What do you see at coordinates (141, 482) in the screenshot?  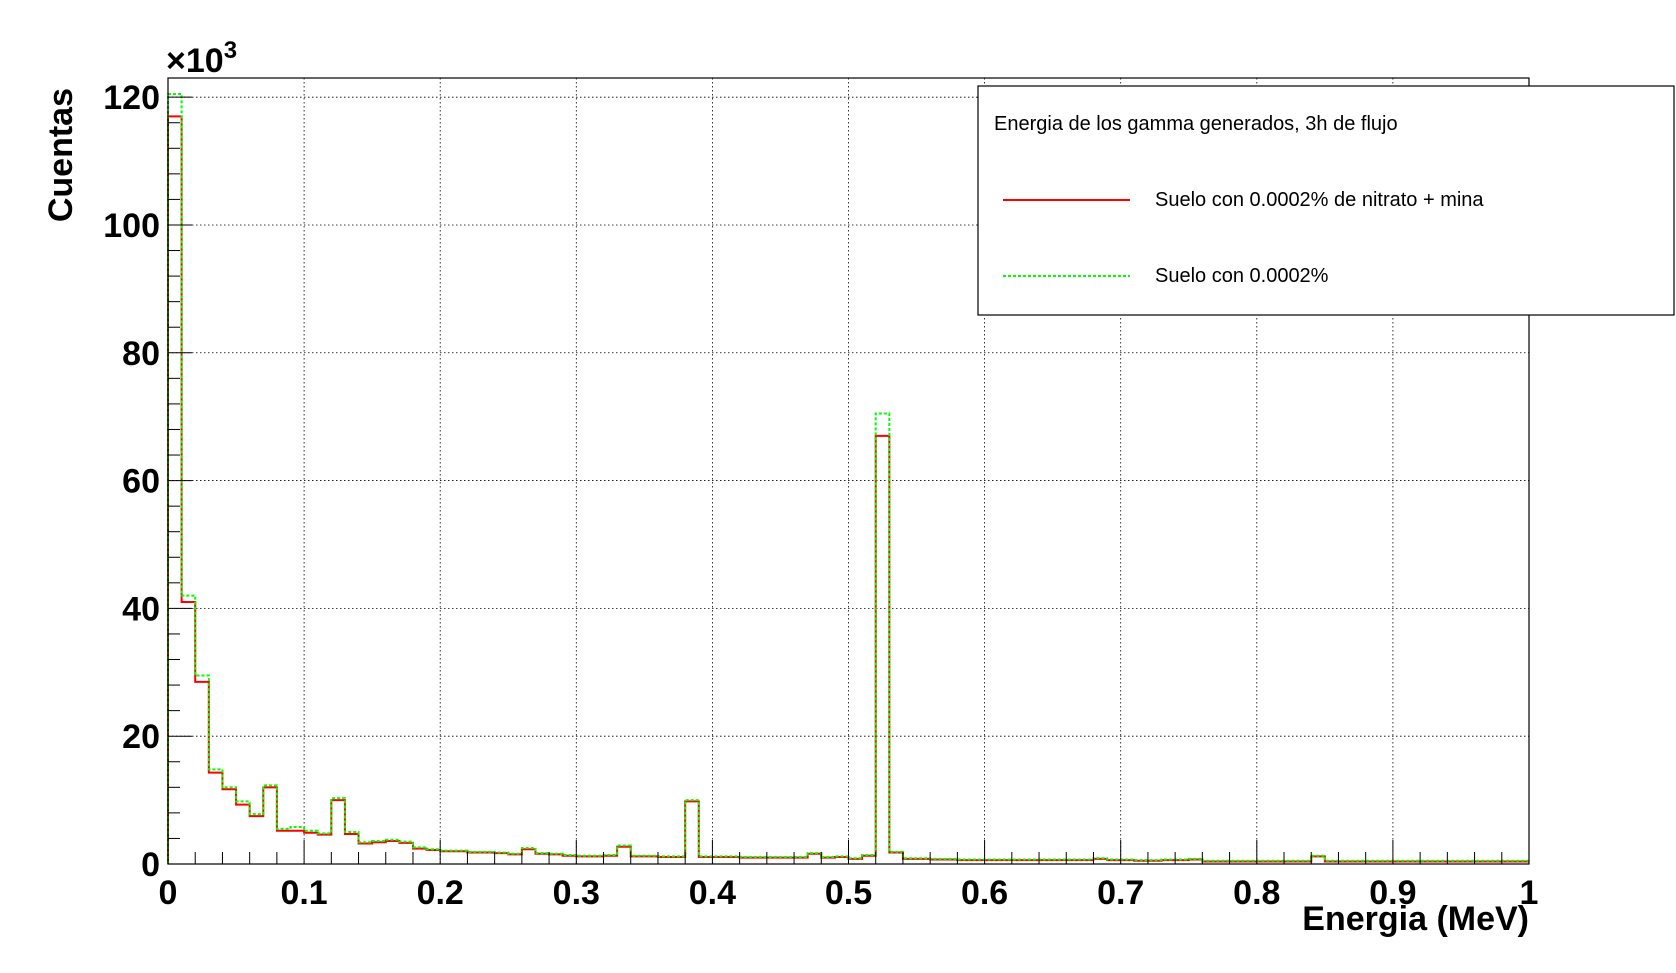 I see `y-tick-label: 60` at bounding box center [141, 482].